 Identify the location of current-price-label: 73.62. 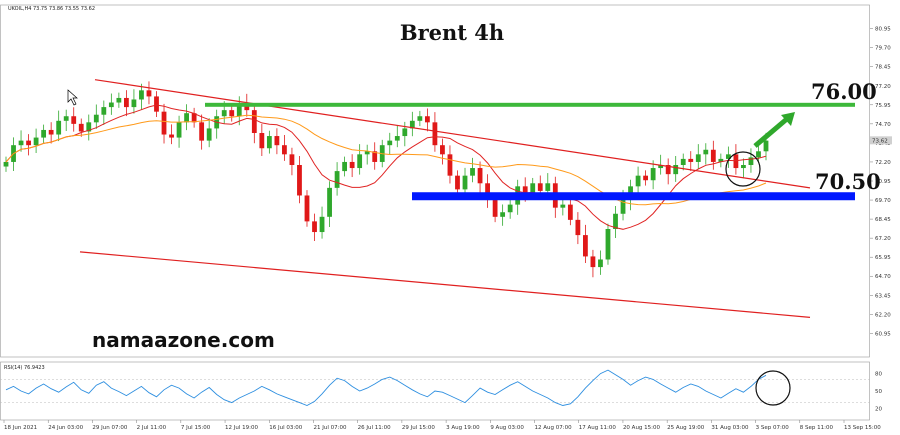
(880, 141).